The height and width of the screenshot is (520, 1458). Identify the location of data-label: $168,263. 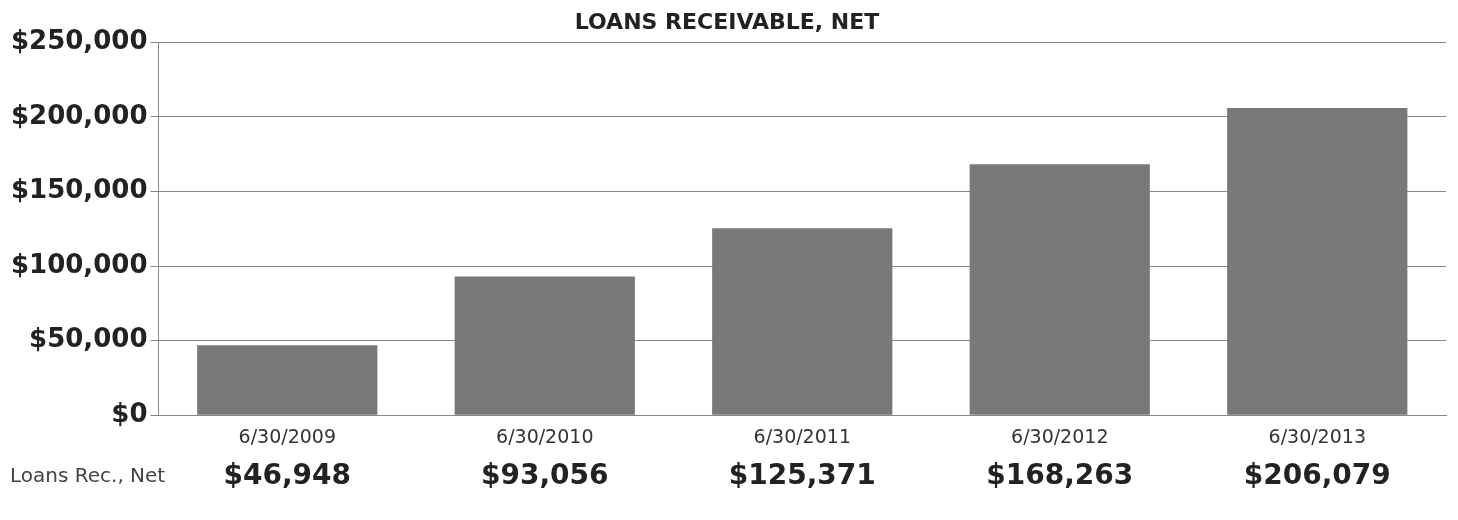
(1060, 475).